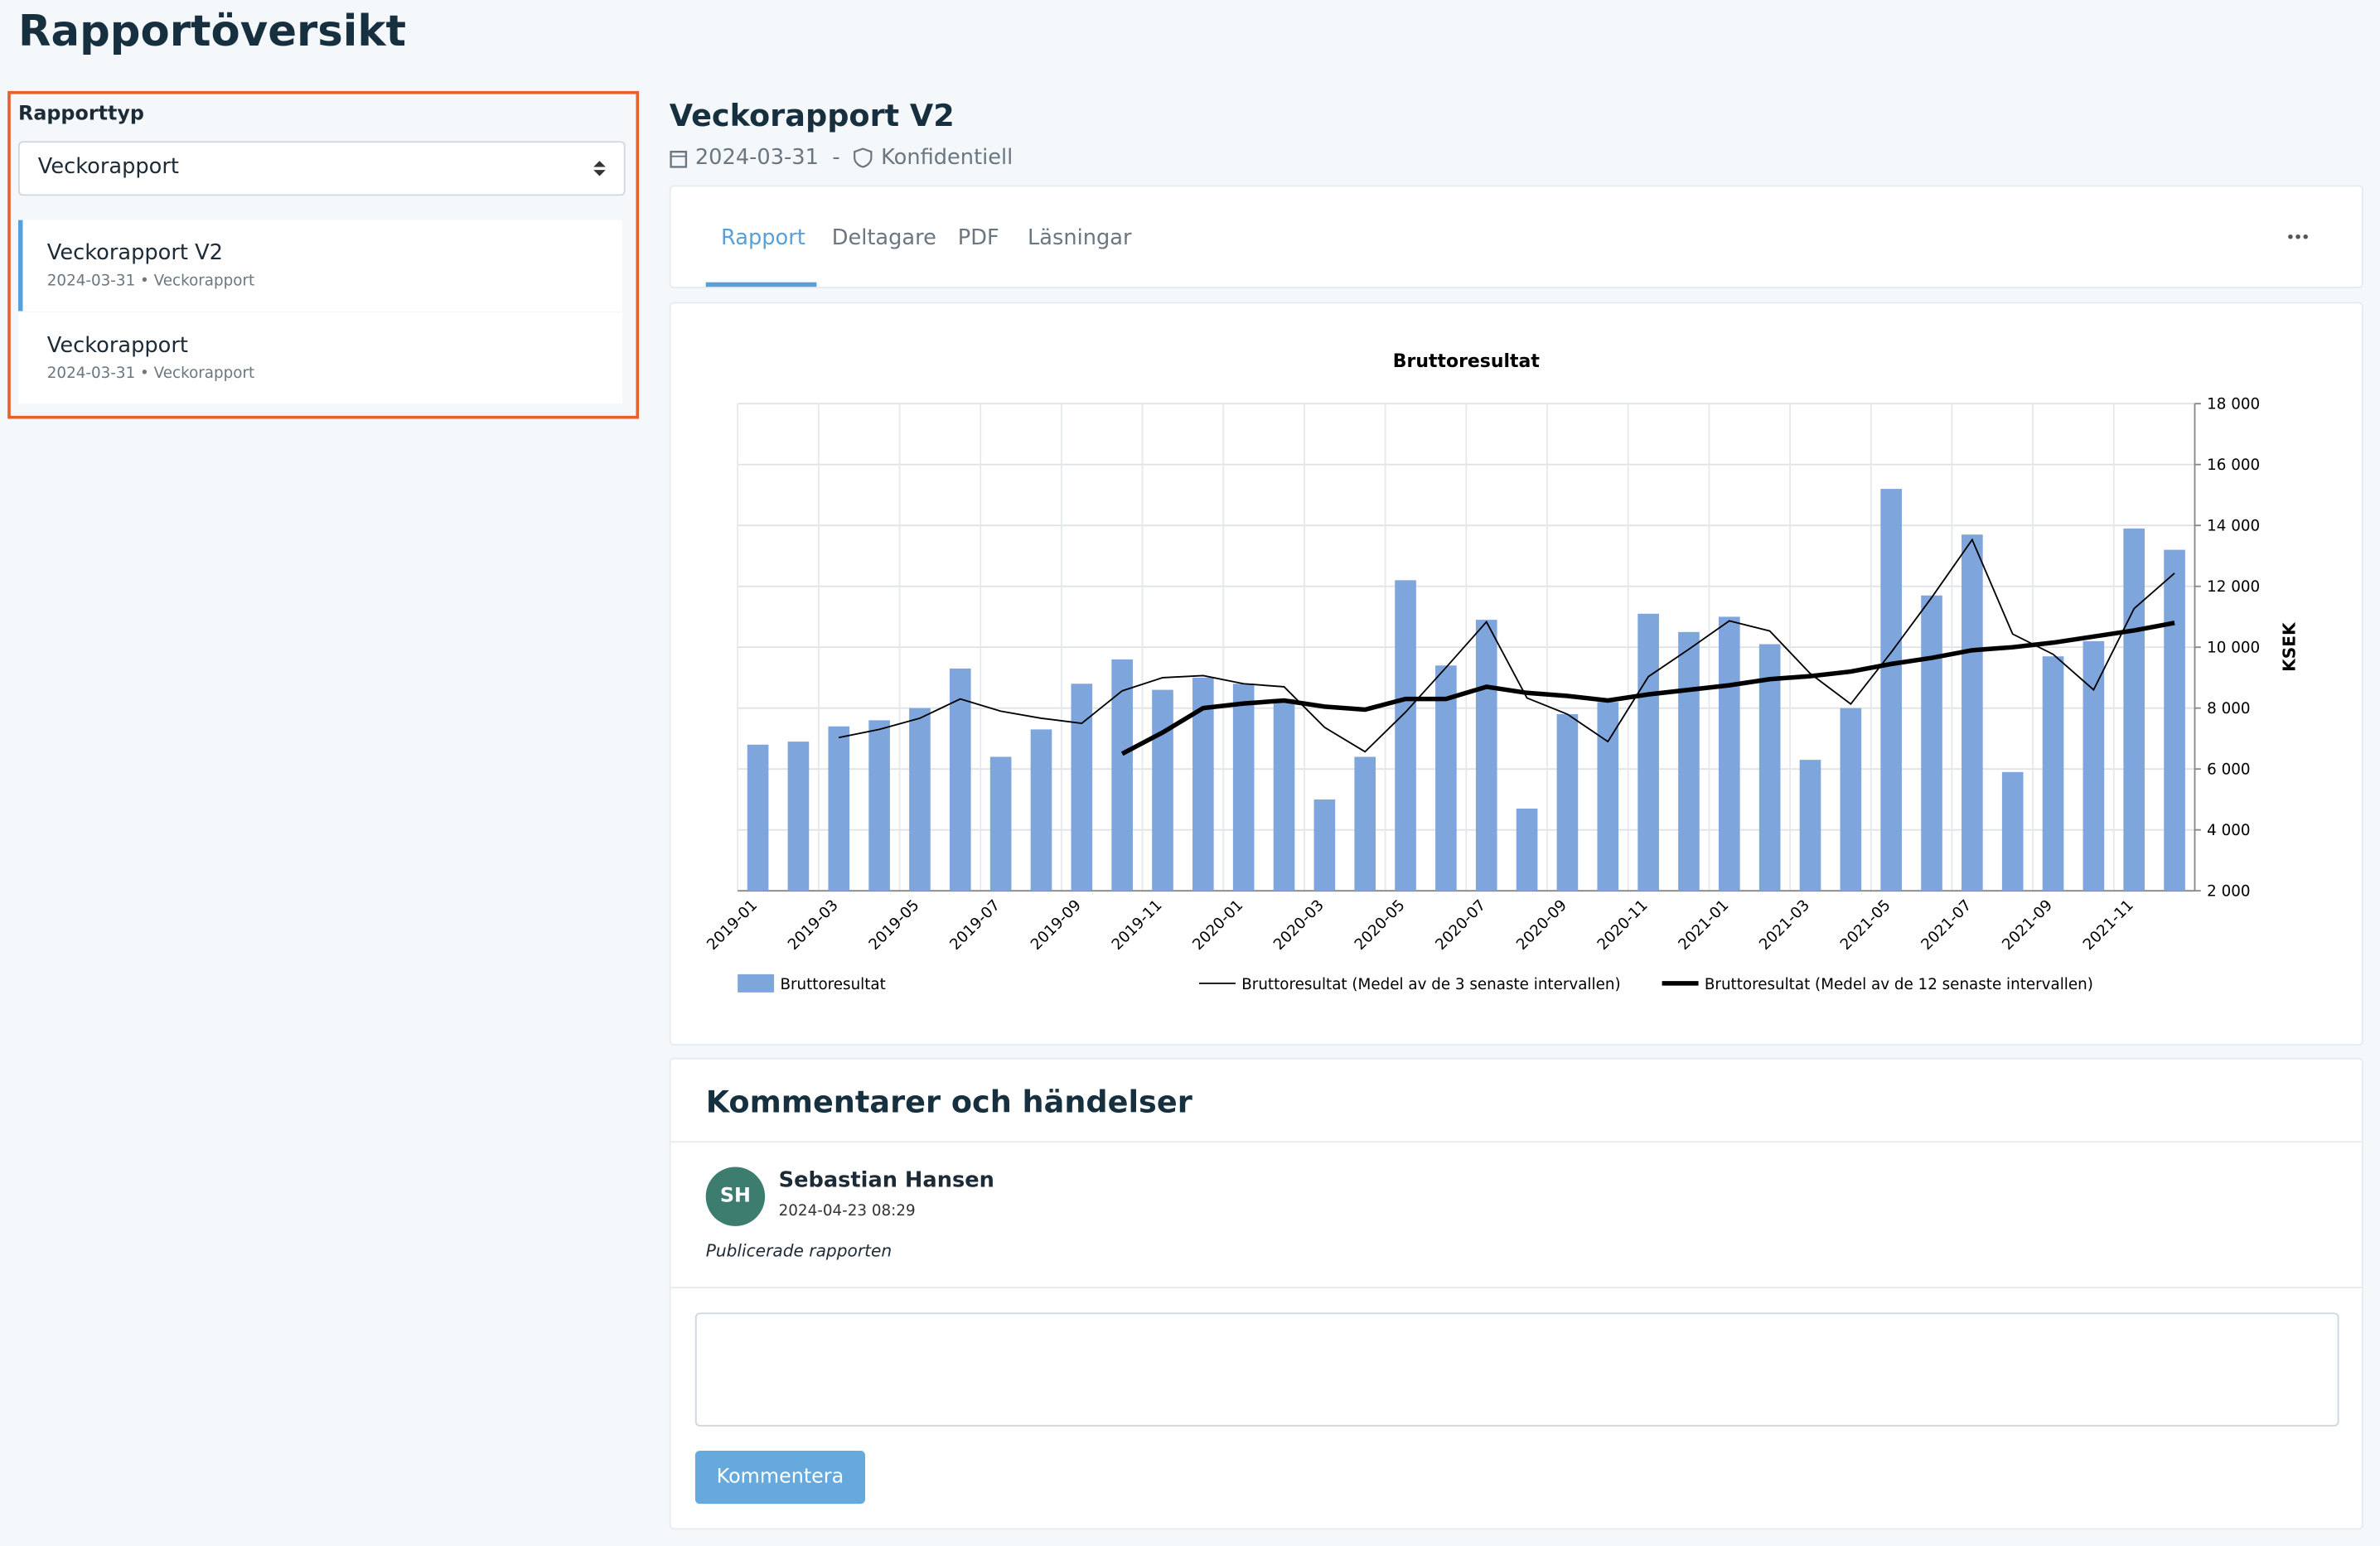 The height and width of the screenshot is (1546, 2380). Describe the element at coordinates (1703, 925) in the screenshot. I see `x-tick-label: 2021-01` at that location.